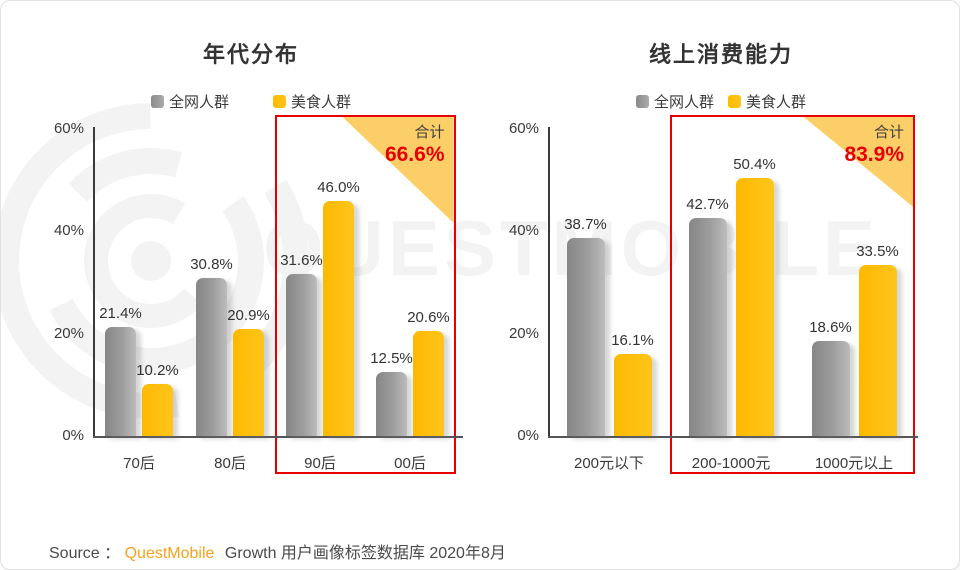 Image resolution: width=960 pixels, height=570 pixels. What do you see at coordinates (428, 317) in the screenshot?
I see `bar-value-label: 20.6%` at bounding box center [428, 317].